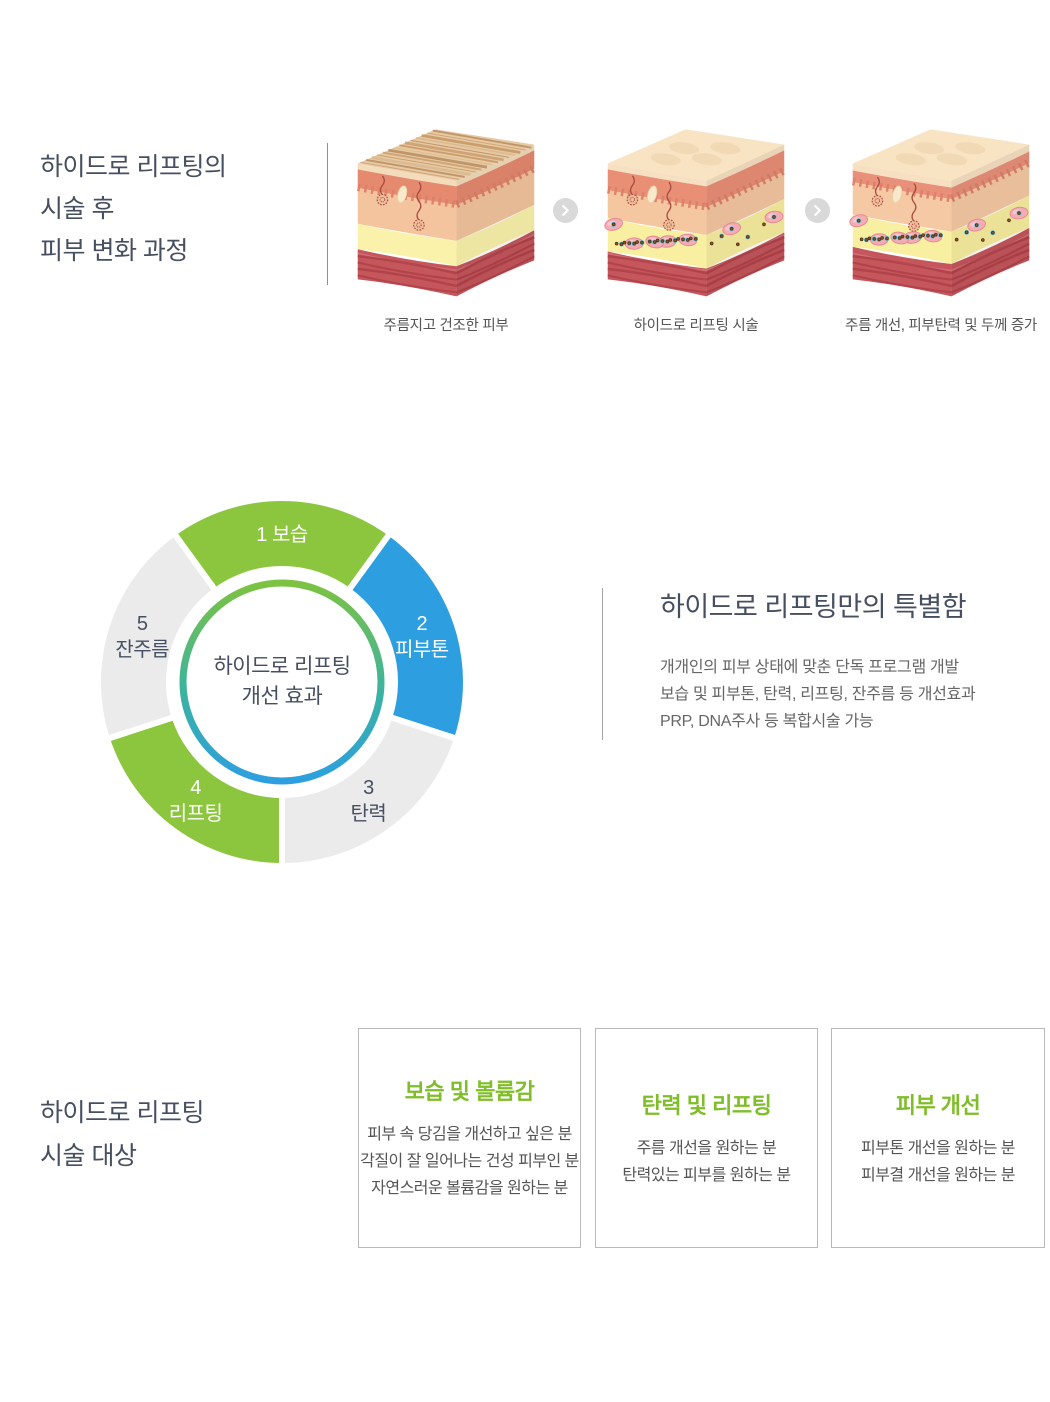 The width and height of the screenshot is (1050, 1402). What do you see at coordinates (114, 251) in the screenshot?
I see `process-title-line3: 피부 변화 과정` at bounding box center [114, 251].